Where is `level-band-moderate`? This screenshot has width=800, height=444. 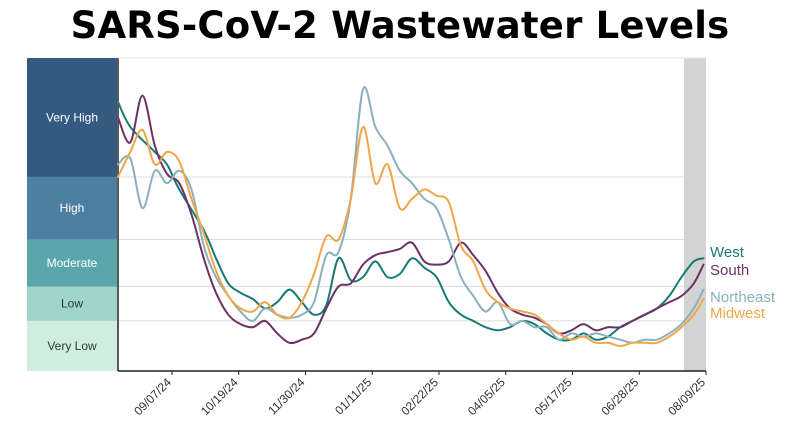 level-band-moderate is located at coordinates (72, 263).